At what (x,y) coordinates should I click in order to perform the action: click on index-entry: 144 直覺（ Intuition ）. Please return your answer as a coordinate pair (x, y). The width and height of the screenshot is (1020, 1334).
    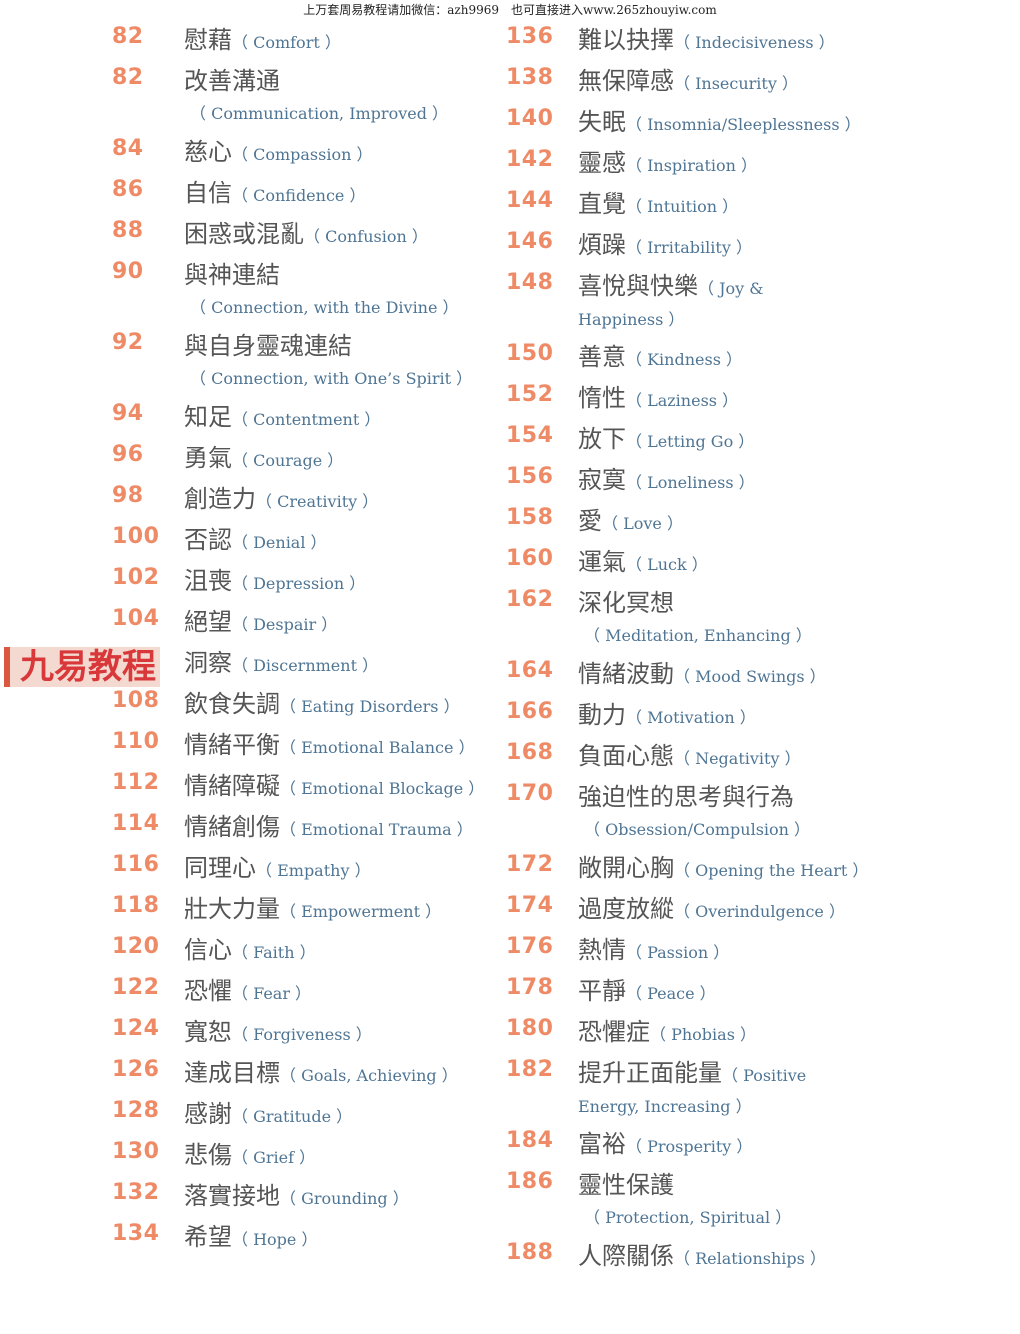
    Looking at the image, I should click on (706, 204).